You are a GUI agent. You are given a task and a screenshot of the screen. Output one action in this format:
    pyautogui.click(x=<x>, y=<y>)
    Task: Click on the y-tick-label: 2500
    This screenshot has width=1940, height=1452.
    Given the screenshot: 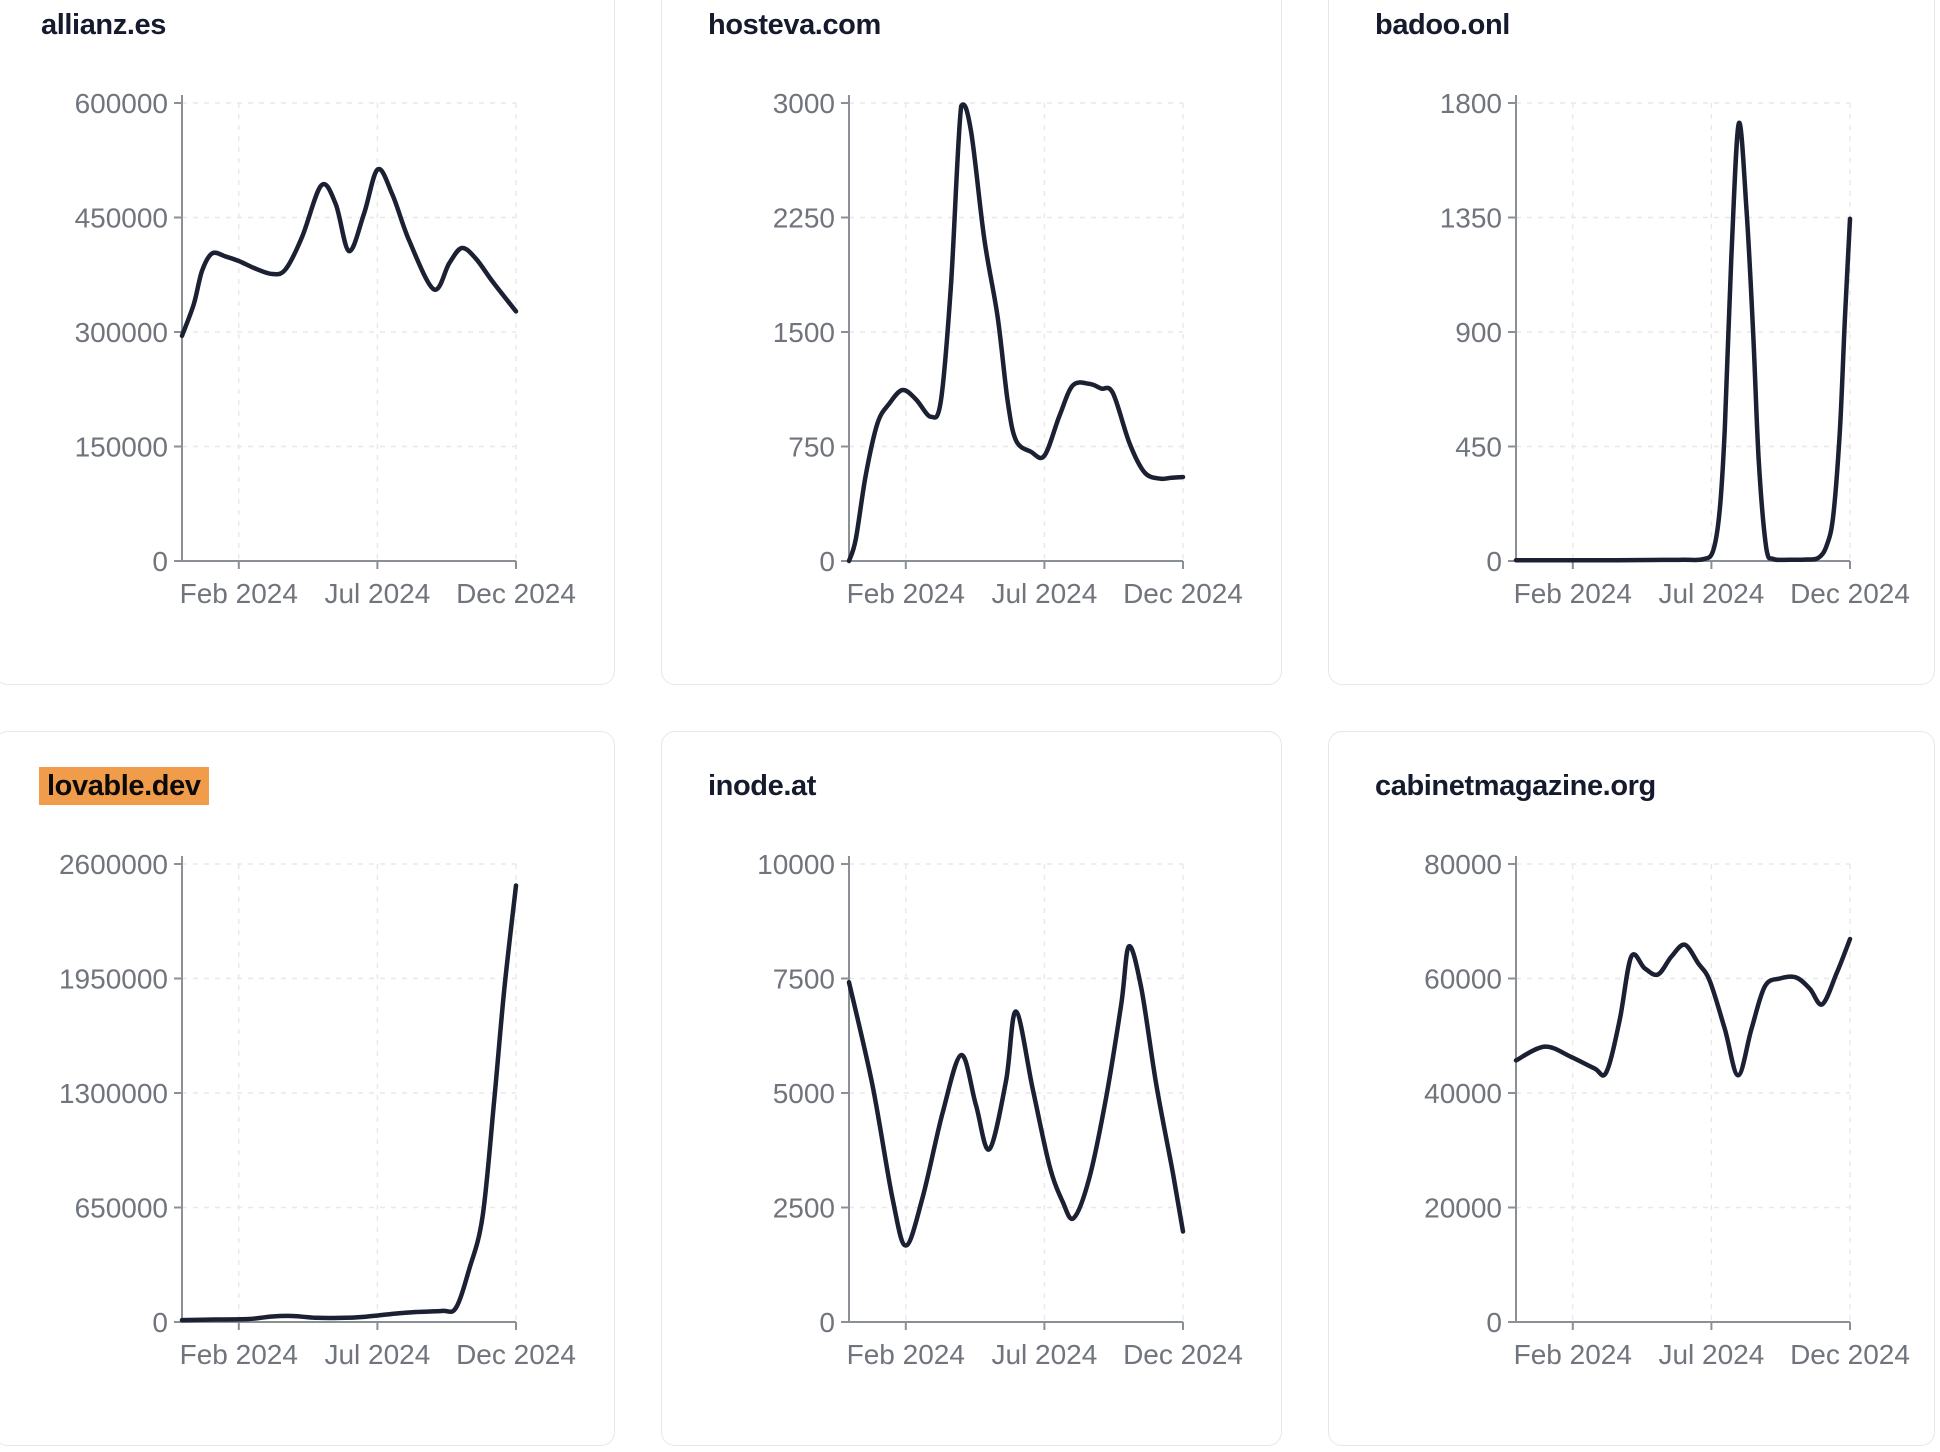 What is the action you would take?
    pyautogui.click(x=804, y=1208)
    